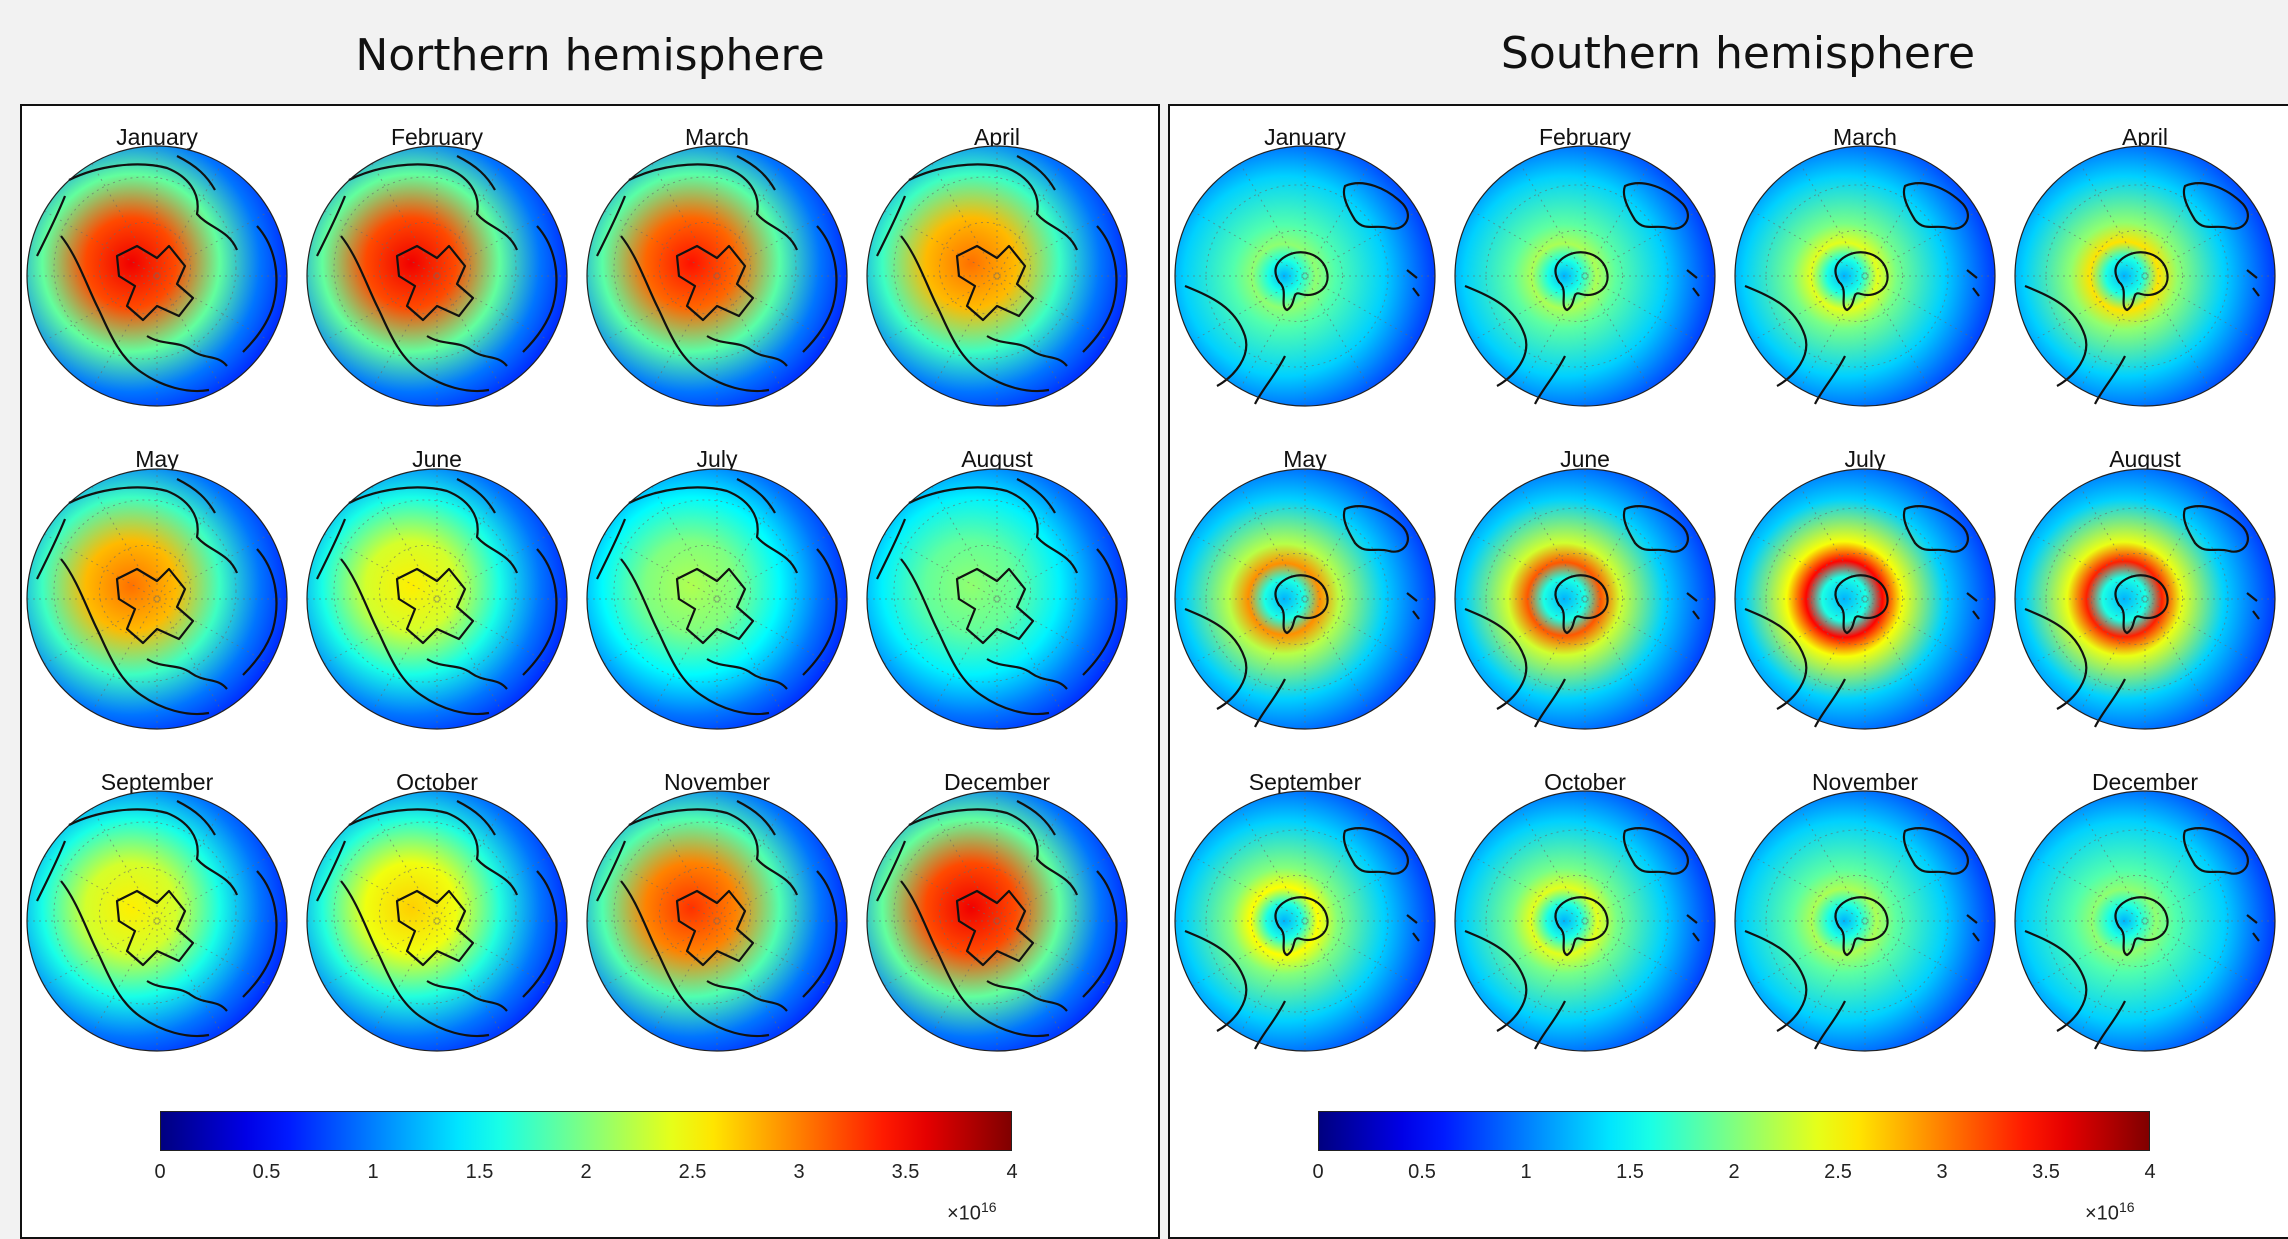 The image size is (2288, 1239). What do you see at coordinates (1585, 459) in the screenshot?
I see `month-label: June` at bounding box center [1585, 459].